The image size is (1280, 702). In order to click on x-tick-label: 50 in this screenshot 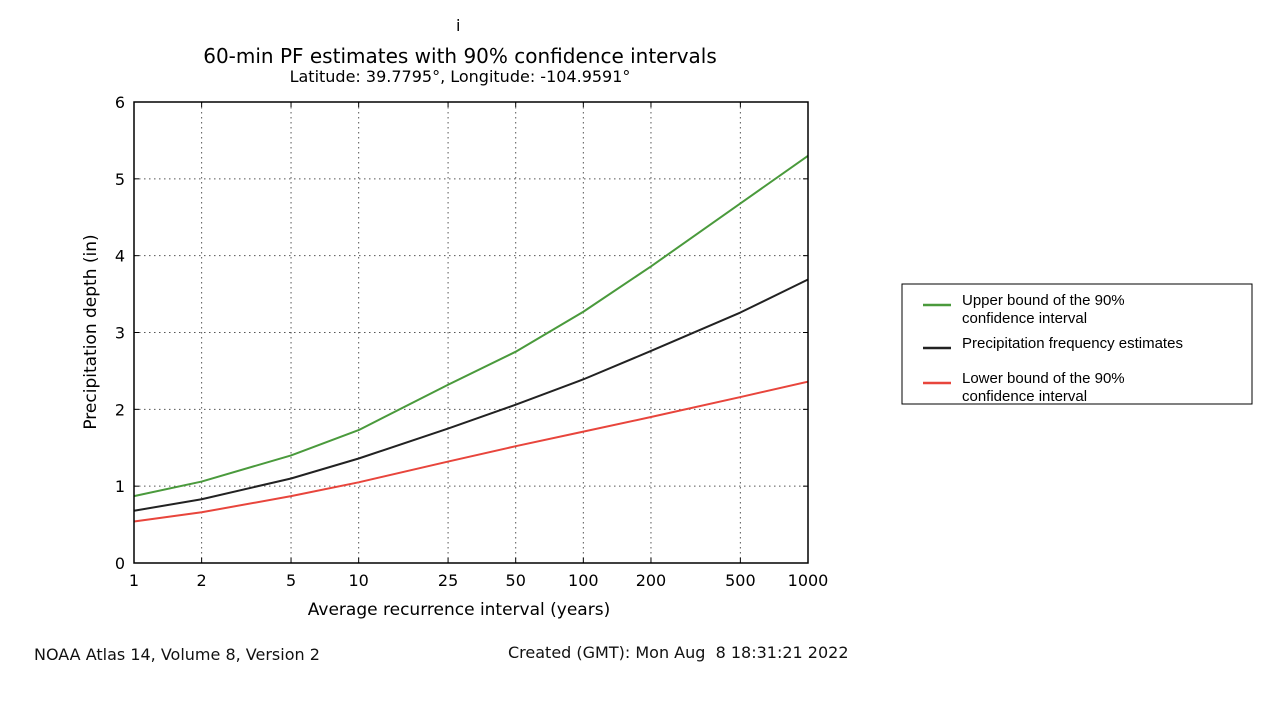, I will do `click(516, 580)`.